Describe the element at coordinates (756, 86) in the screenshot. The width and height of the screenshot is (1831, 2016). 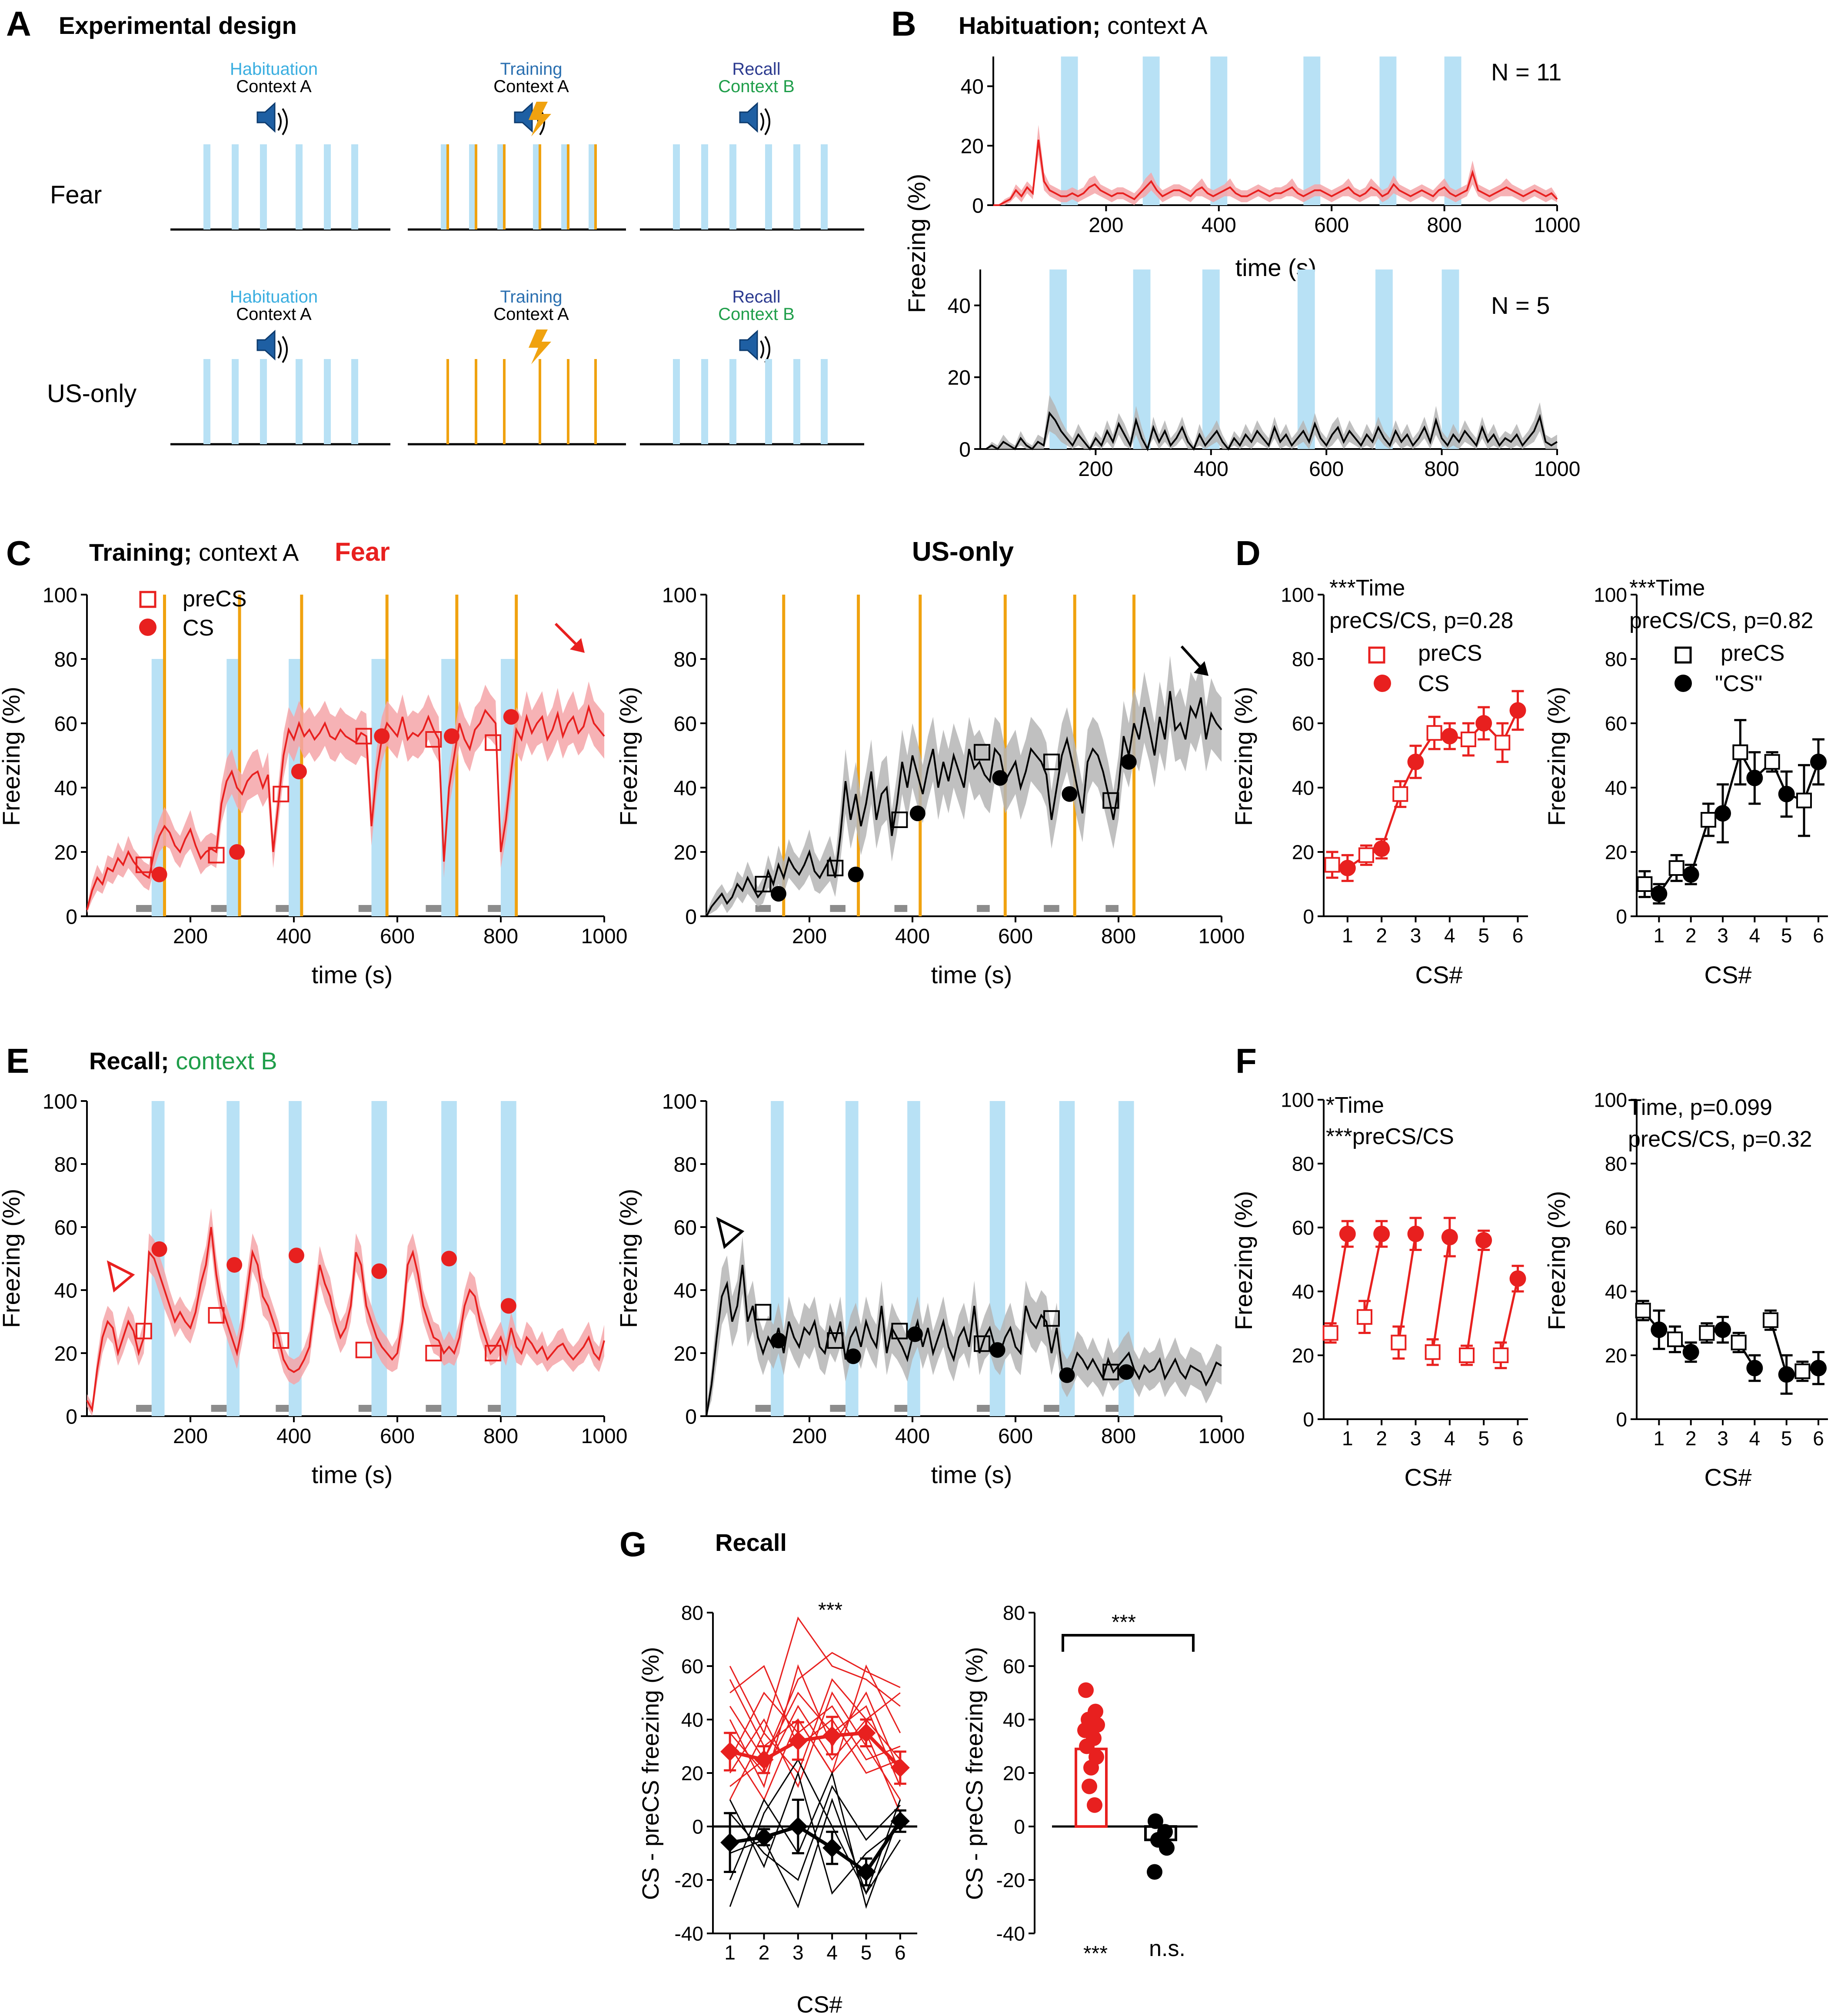
I see `context-label: Context B` at that location.